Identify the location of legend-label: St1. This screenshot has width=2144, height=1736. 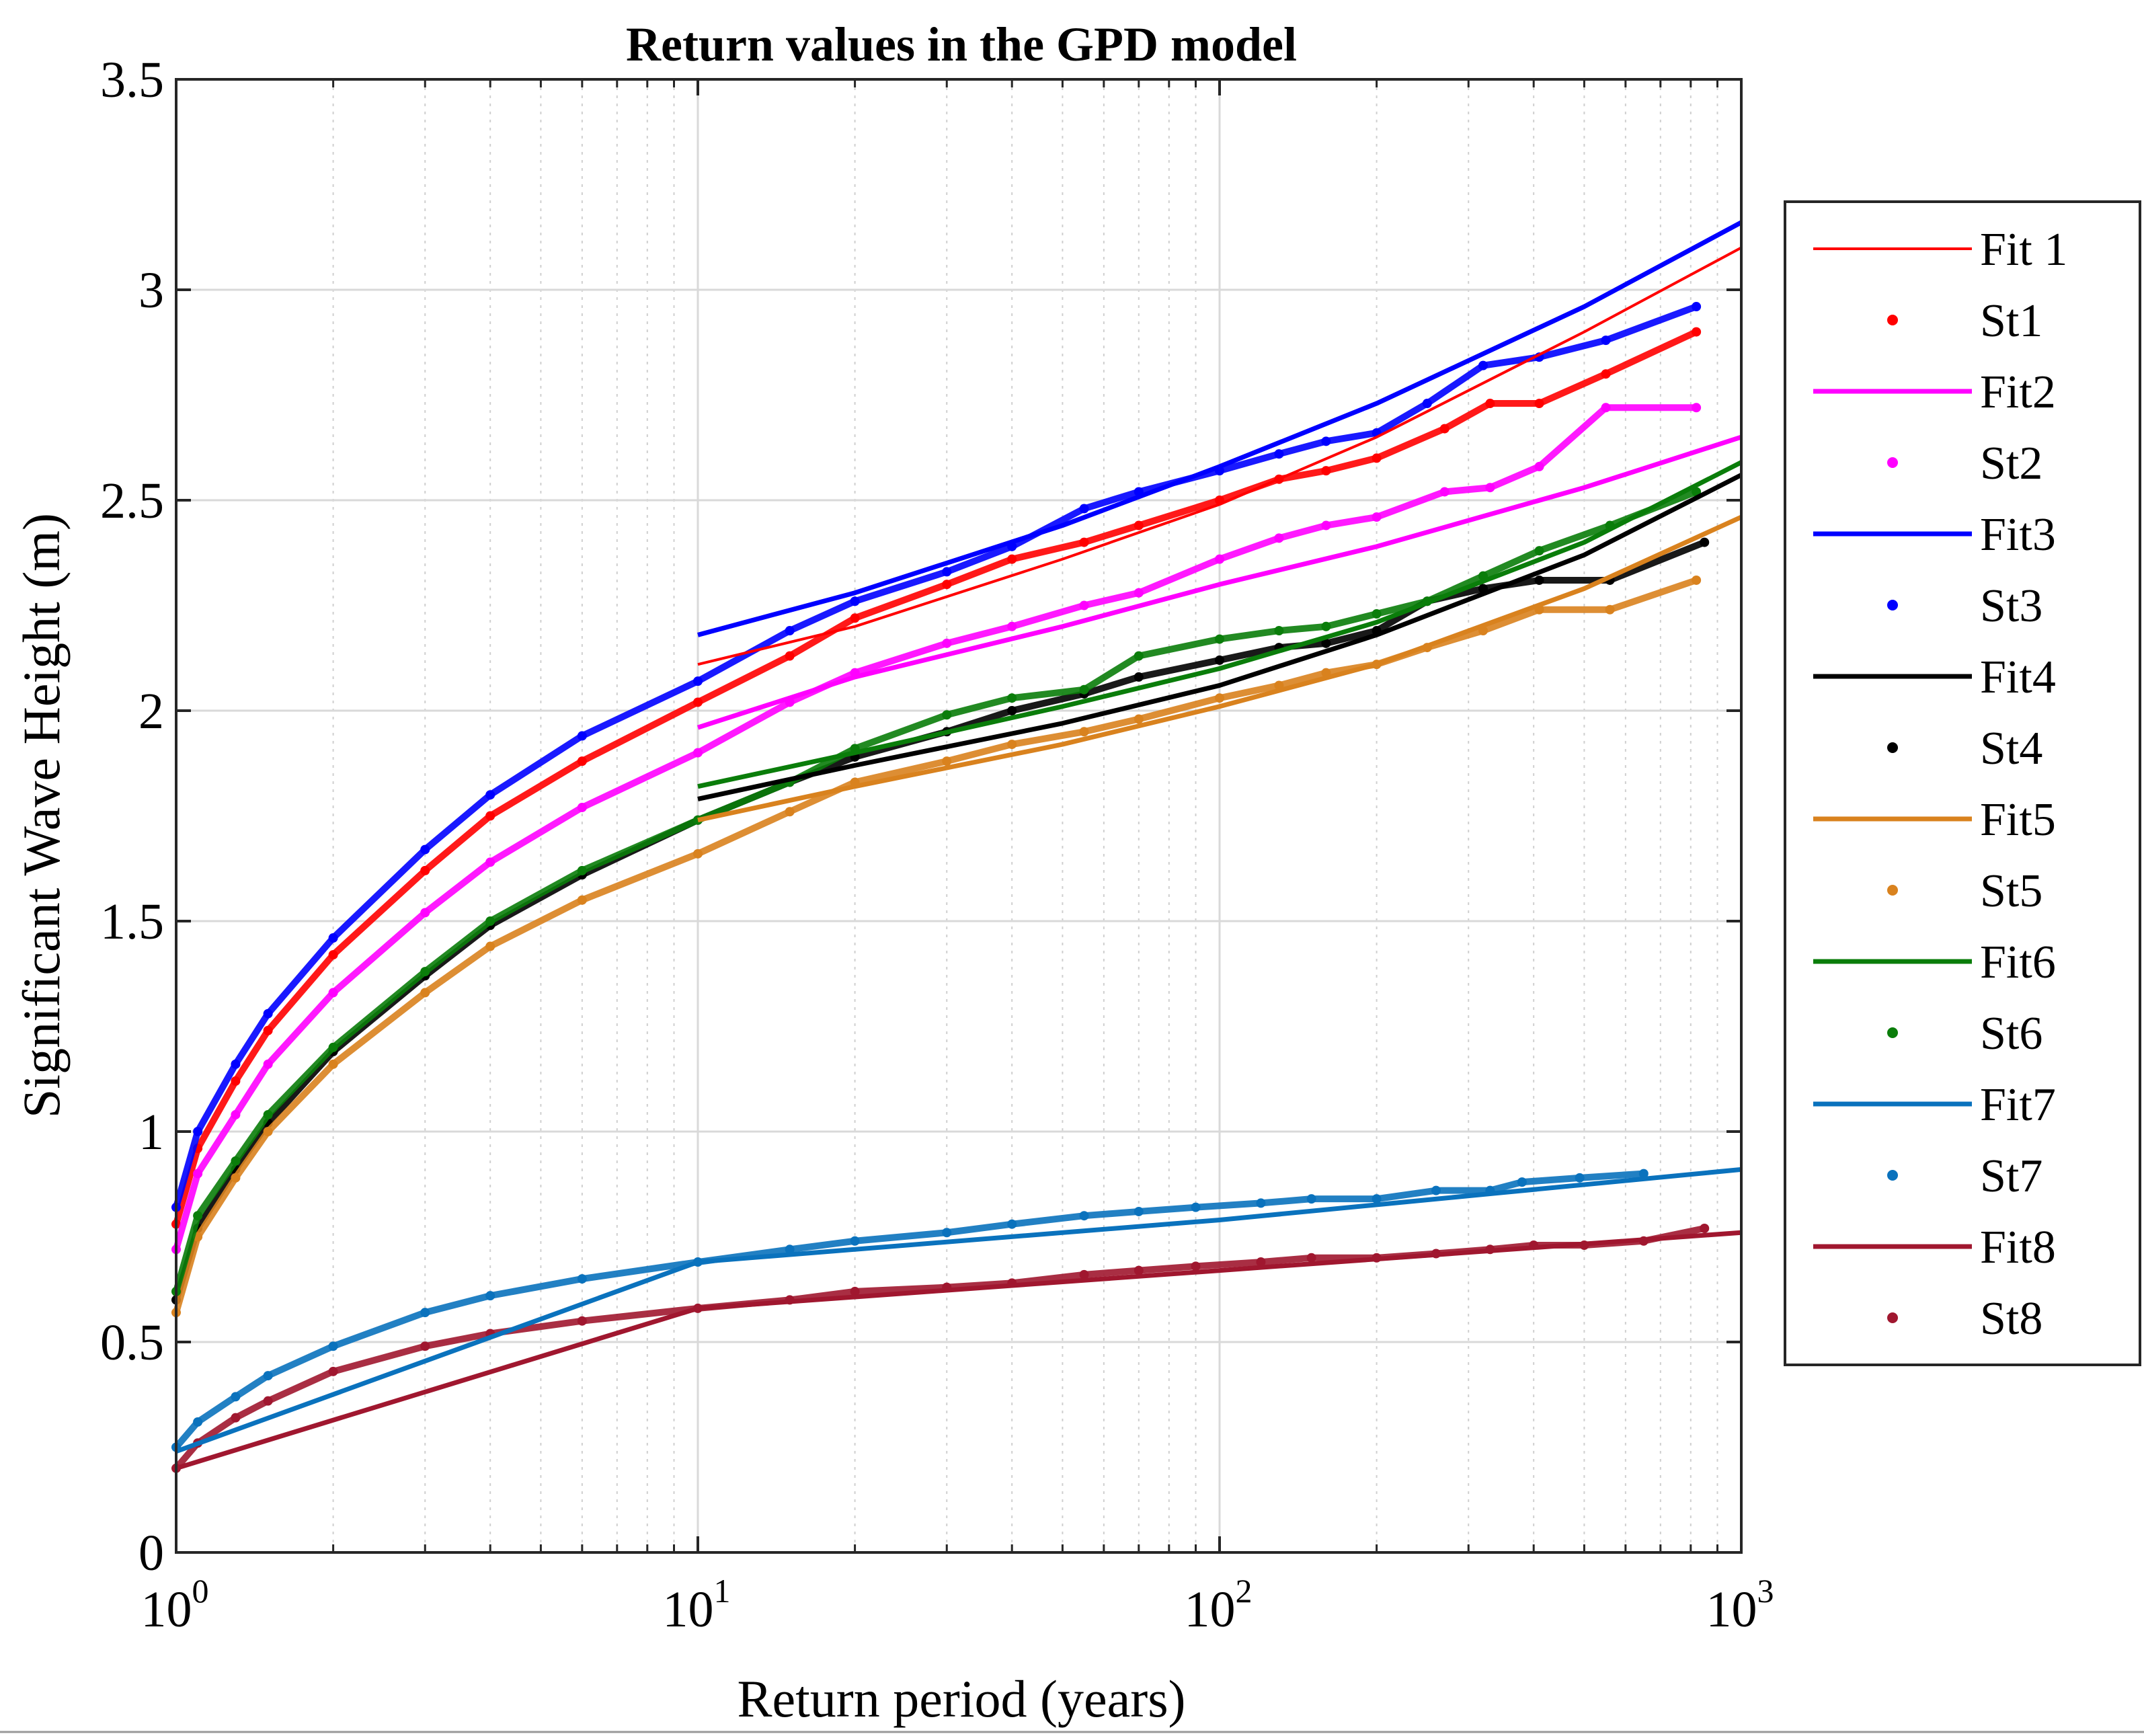
(2011, 321).